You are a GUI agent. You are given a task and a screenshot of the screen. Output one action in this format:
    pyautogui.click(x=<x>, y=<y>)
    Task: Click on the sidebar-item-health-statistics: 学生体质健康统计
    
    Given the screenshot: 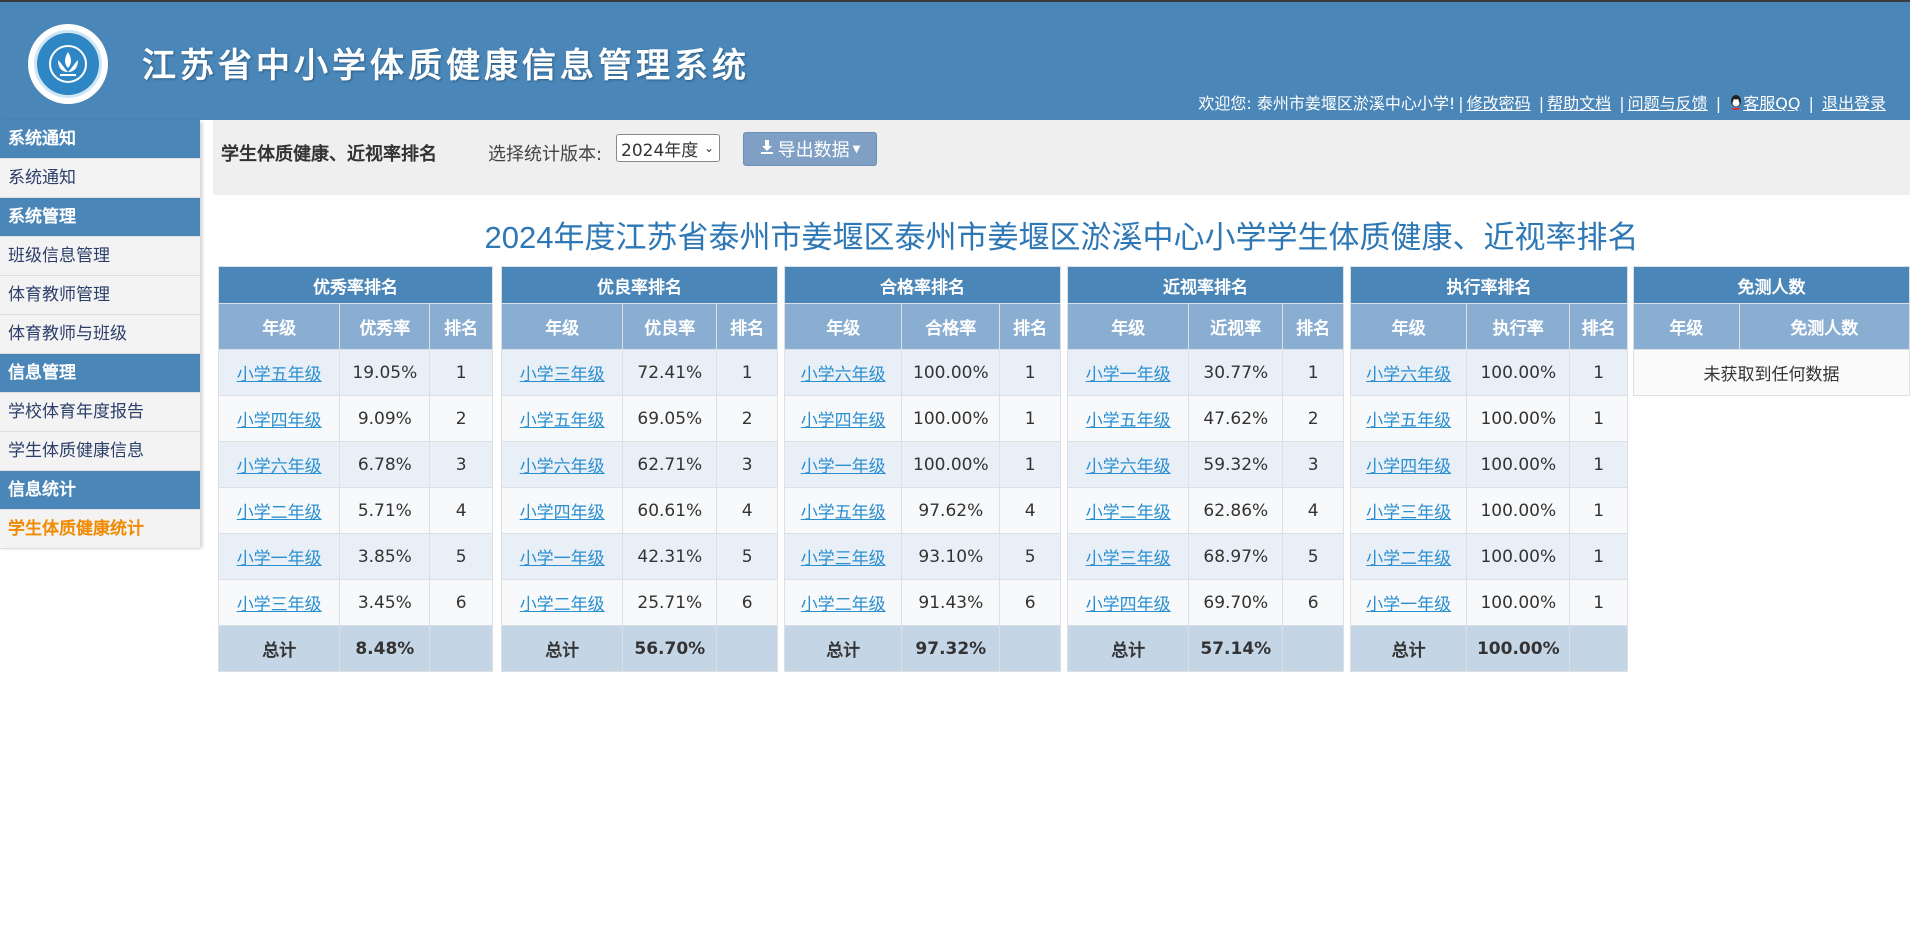 What is the action you would take?
    pyautogui.click(x=100, y=529)
    